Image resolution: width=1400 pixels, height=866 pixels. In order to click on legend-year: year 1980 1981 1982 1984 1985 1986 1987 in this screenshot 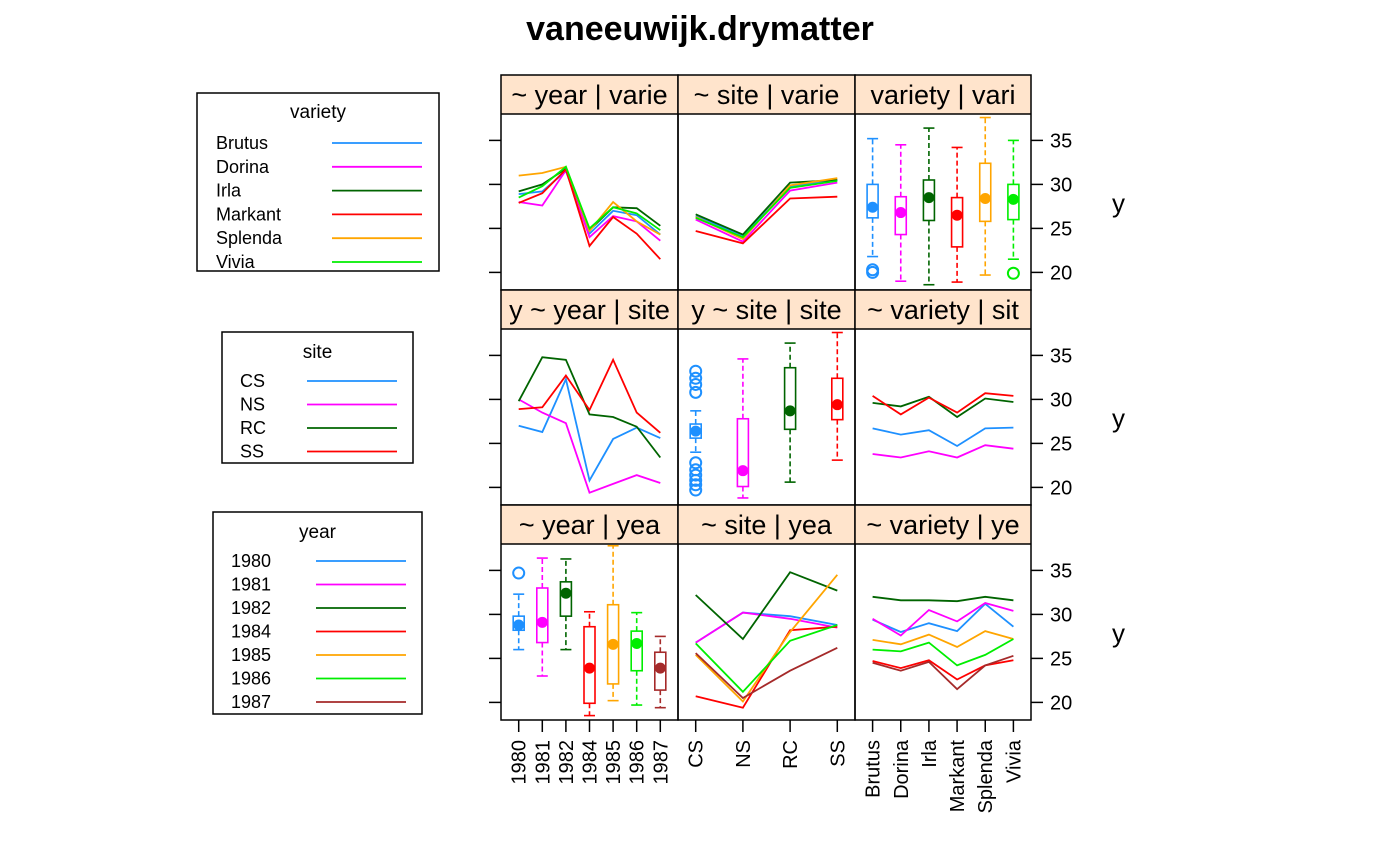, I will do `click(317, 613)`.